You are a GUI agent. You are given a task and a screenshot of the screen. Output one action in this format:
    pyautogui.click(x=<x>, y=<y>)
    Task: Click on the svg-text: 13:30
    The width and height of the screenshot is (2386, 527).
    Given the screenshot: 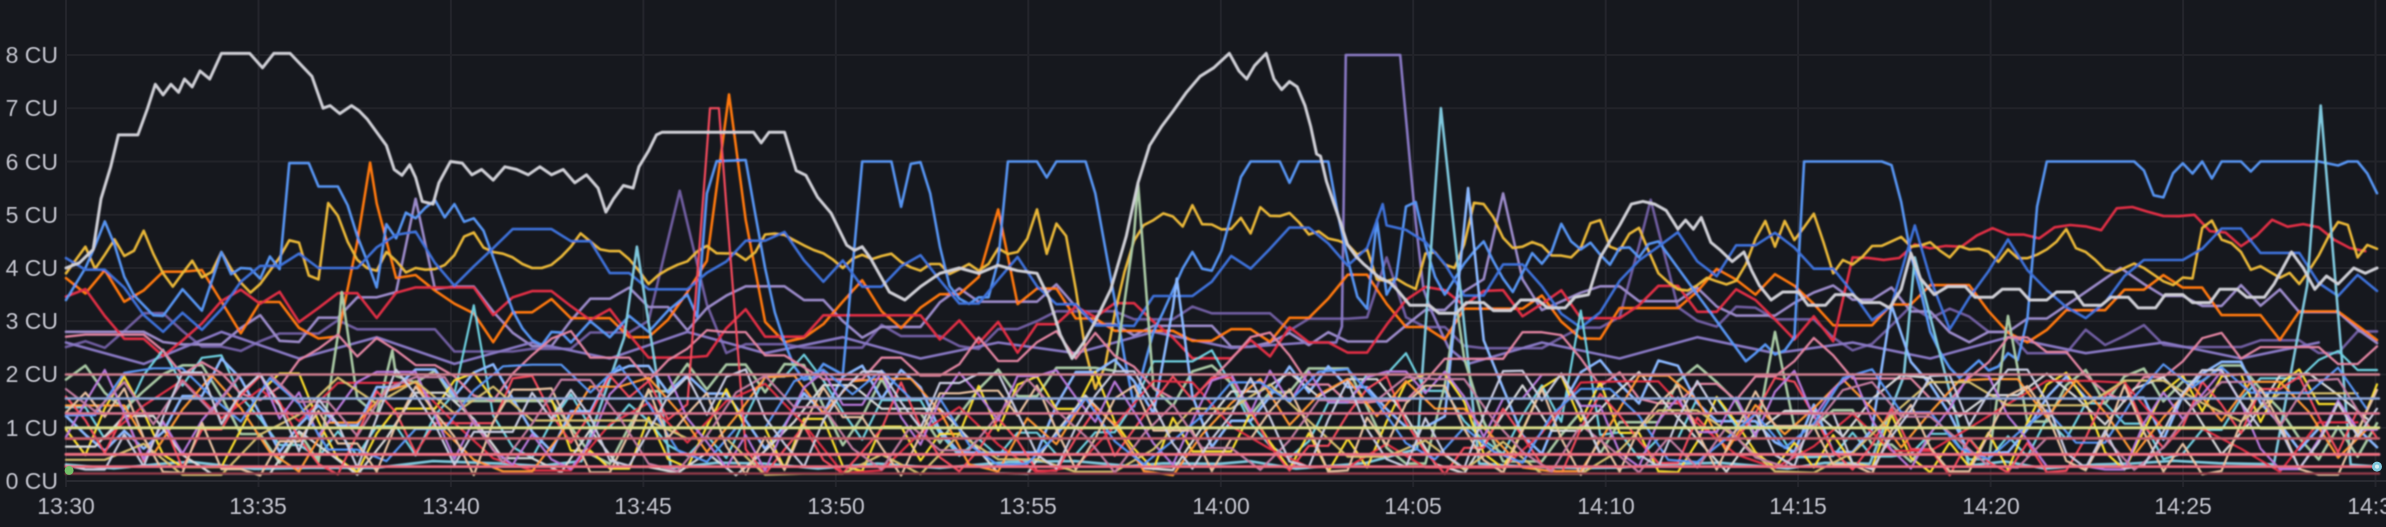 What is the action you would take?
    pyautogui.click(x=66, y=506)
    